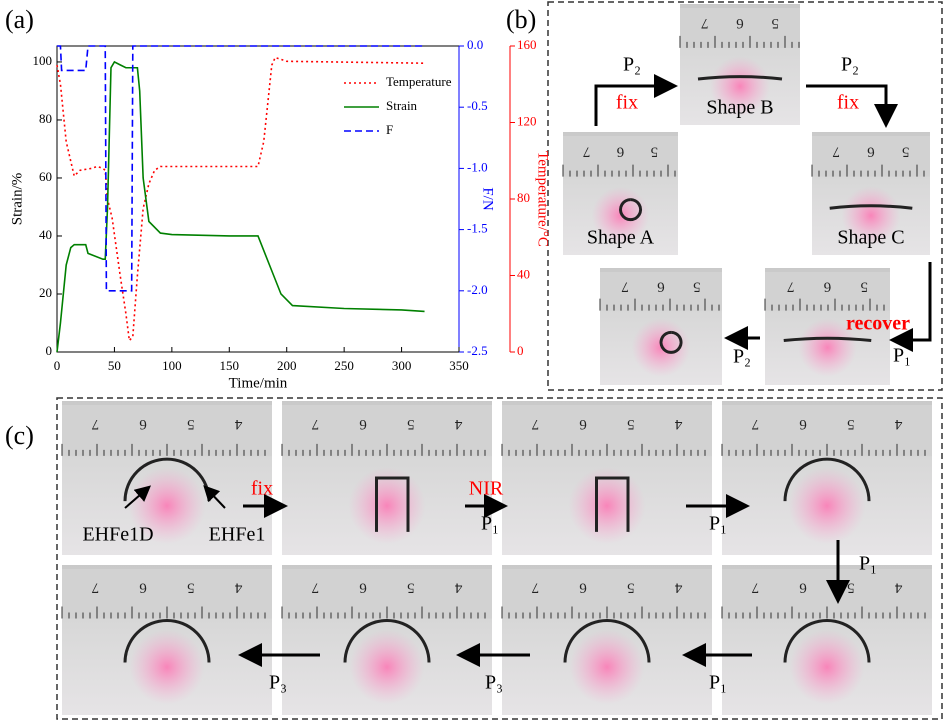 This screenshot has height=723, width=945. Describe the element at coordinates (172, 365) in the screenshot. I see `x-tick-label: 100` at that location.